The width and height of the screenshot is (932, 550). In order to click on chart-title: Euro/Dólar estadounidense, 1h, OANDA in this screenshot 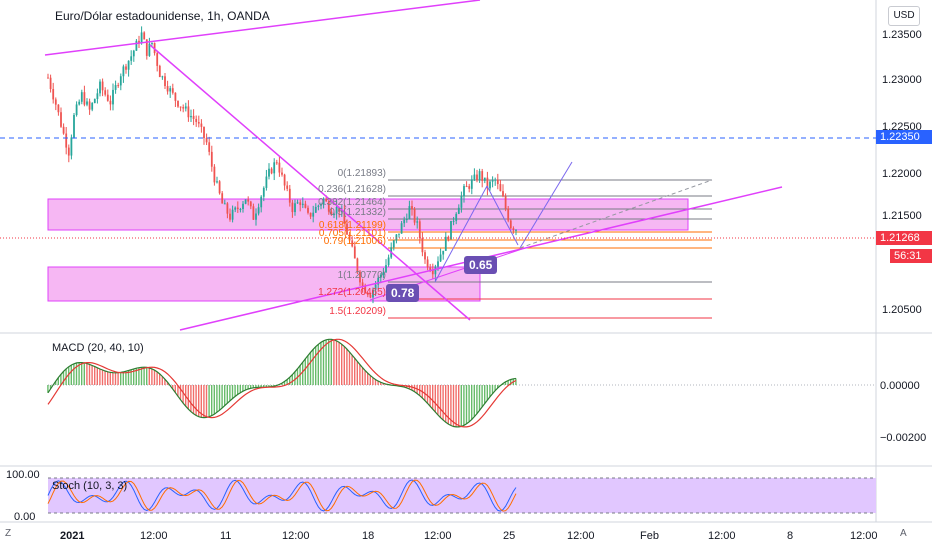, I will do `click(162, 16)`.